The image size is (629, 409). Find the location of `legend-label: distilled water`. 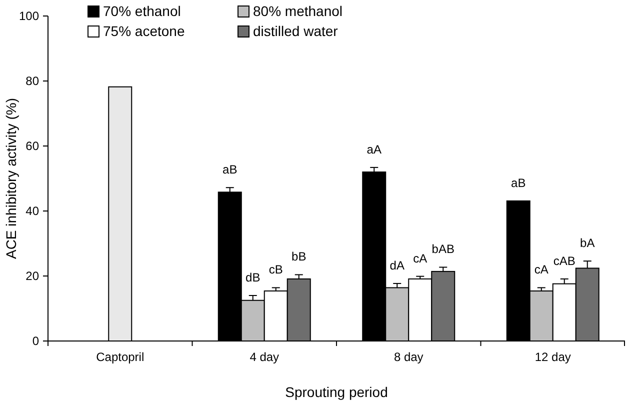

legend-label: distilled water is located at coordinates (295, 31).